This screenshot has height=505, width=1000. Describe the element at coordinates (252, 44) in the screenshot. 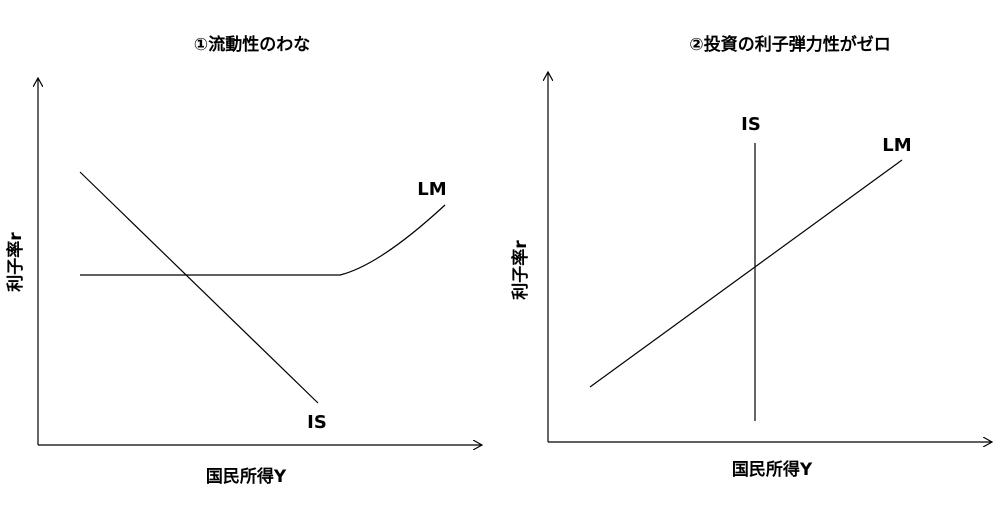

I see `panel-title: ①流動性のわな` at that location.